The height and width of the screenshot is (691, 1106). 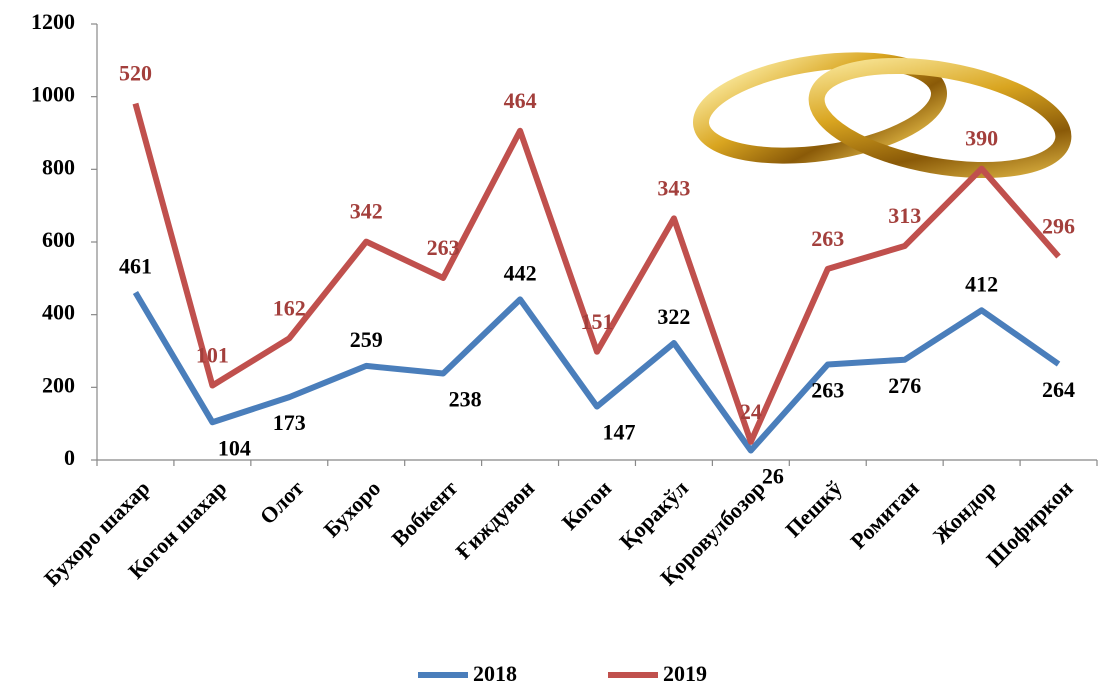 I want to click on data-label: 412, so click(x=981, y=283).